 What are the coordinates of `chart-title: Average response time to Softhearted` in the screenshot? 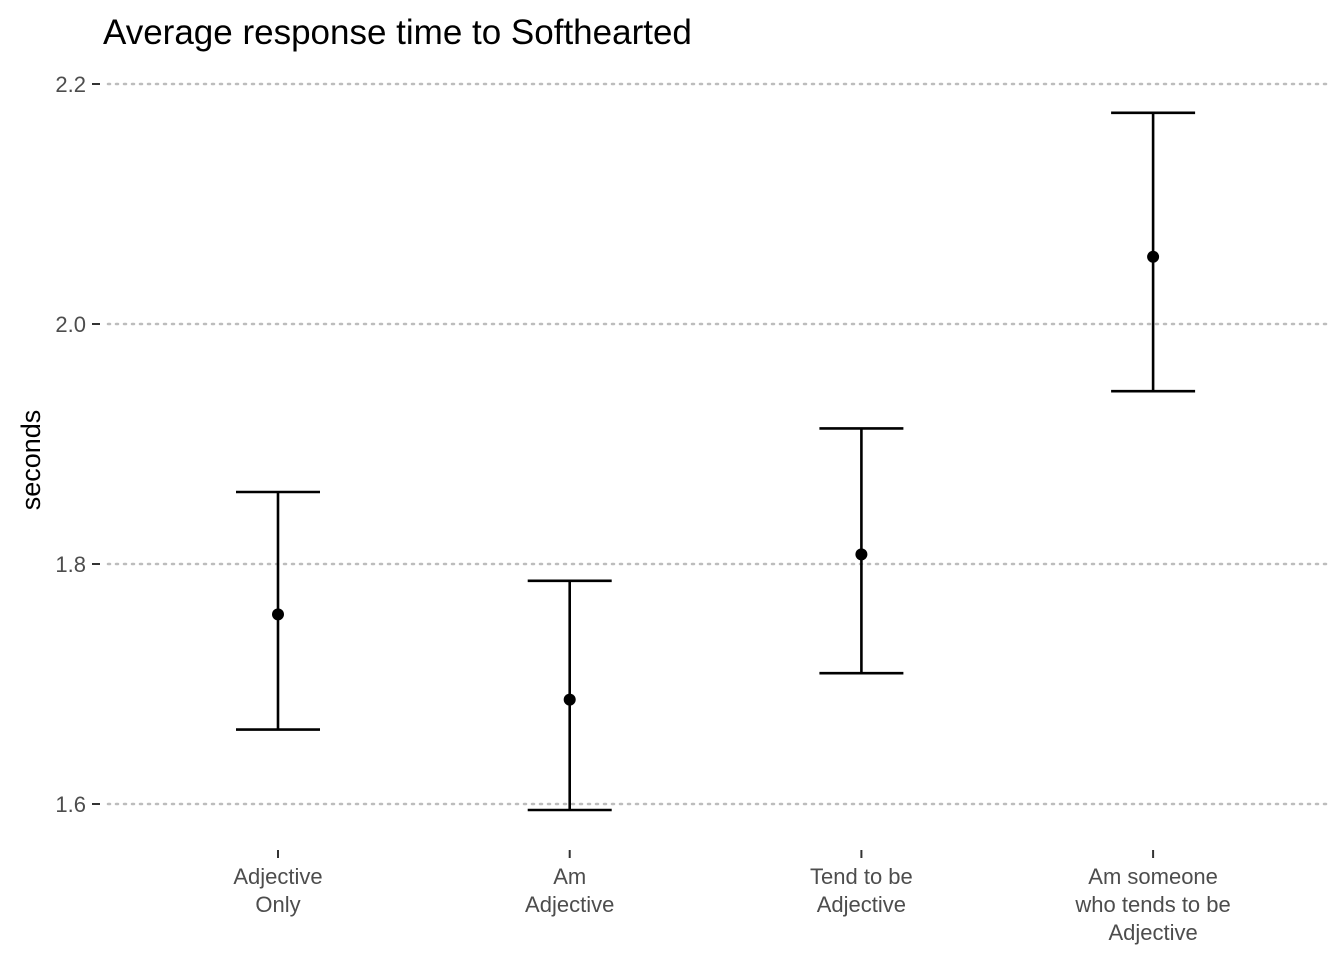 It's located at (397, 32).